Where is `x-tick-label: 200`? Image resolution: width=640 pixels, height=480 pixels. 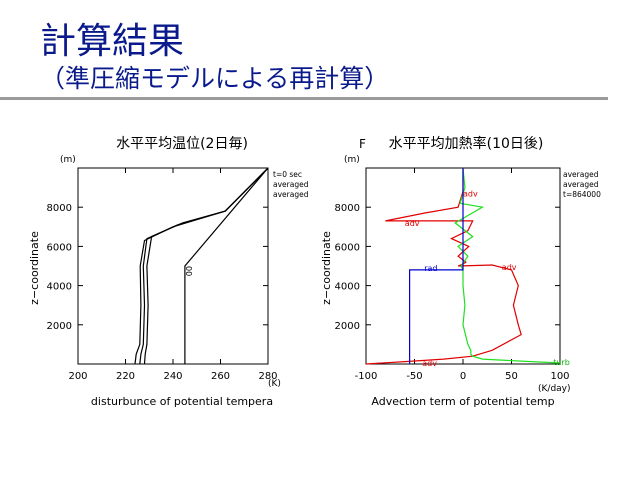
x-tick-label: 200 is located at coordinates (77, 376).